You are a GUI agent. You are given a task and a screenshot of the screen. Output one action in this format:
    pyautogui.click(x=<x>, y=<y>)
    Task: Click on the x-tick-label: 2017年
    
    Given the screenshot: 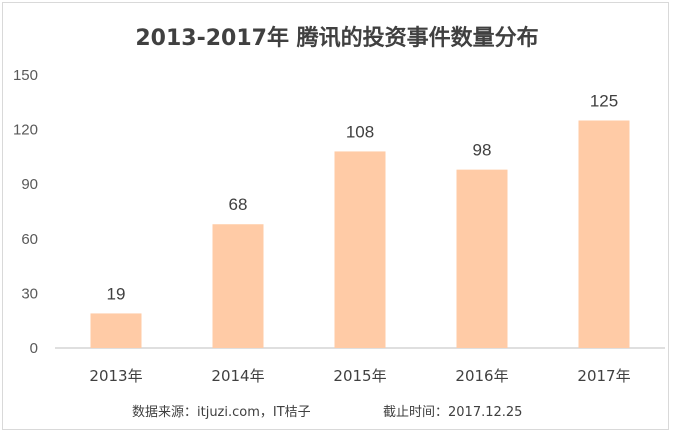 What is the action you would take?
    pyautogui.click(x=603, y=376)
    